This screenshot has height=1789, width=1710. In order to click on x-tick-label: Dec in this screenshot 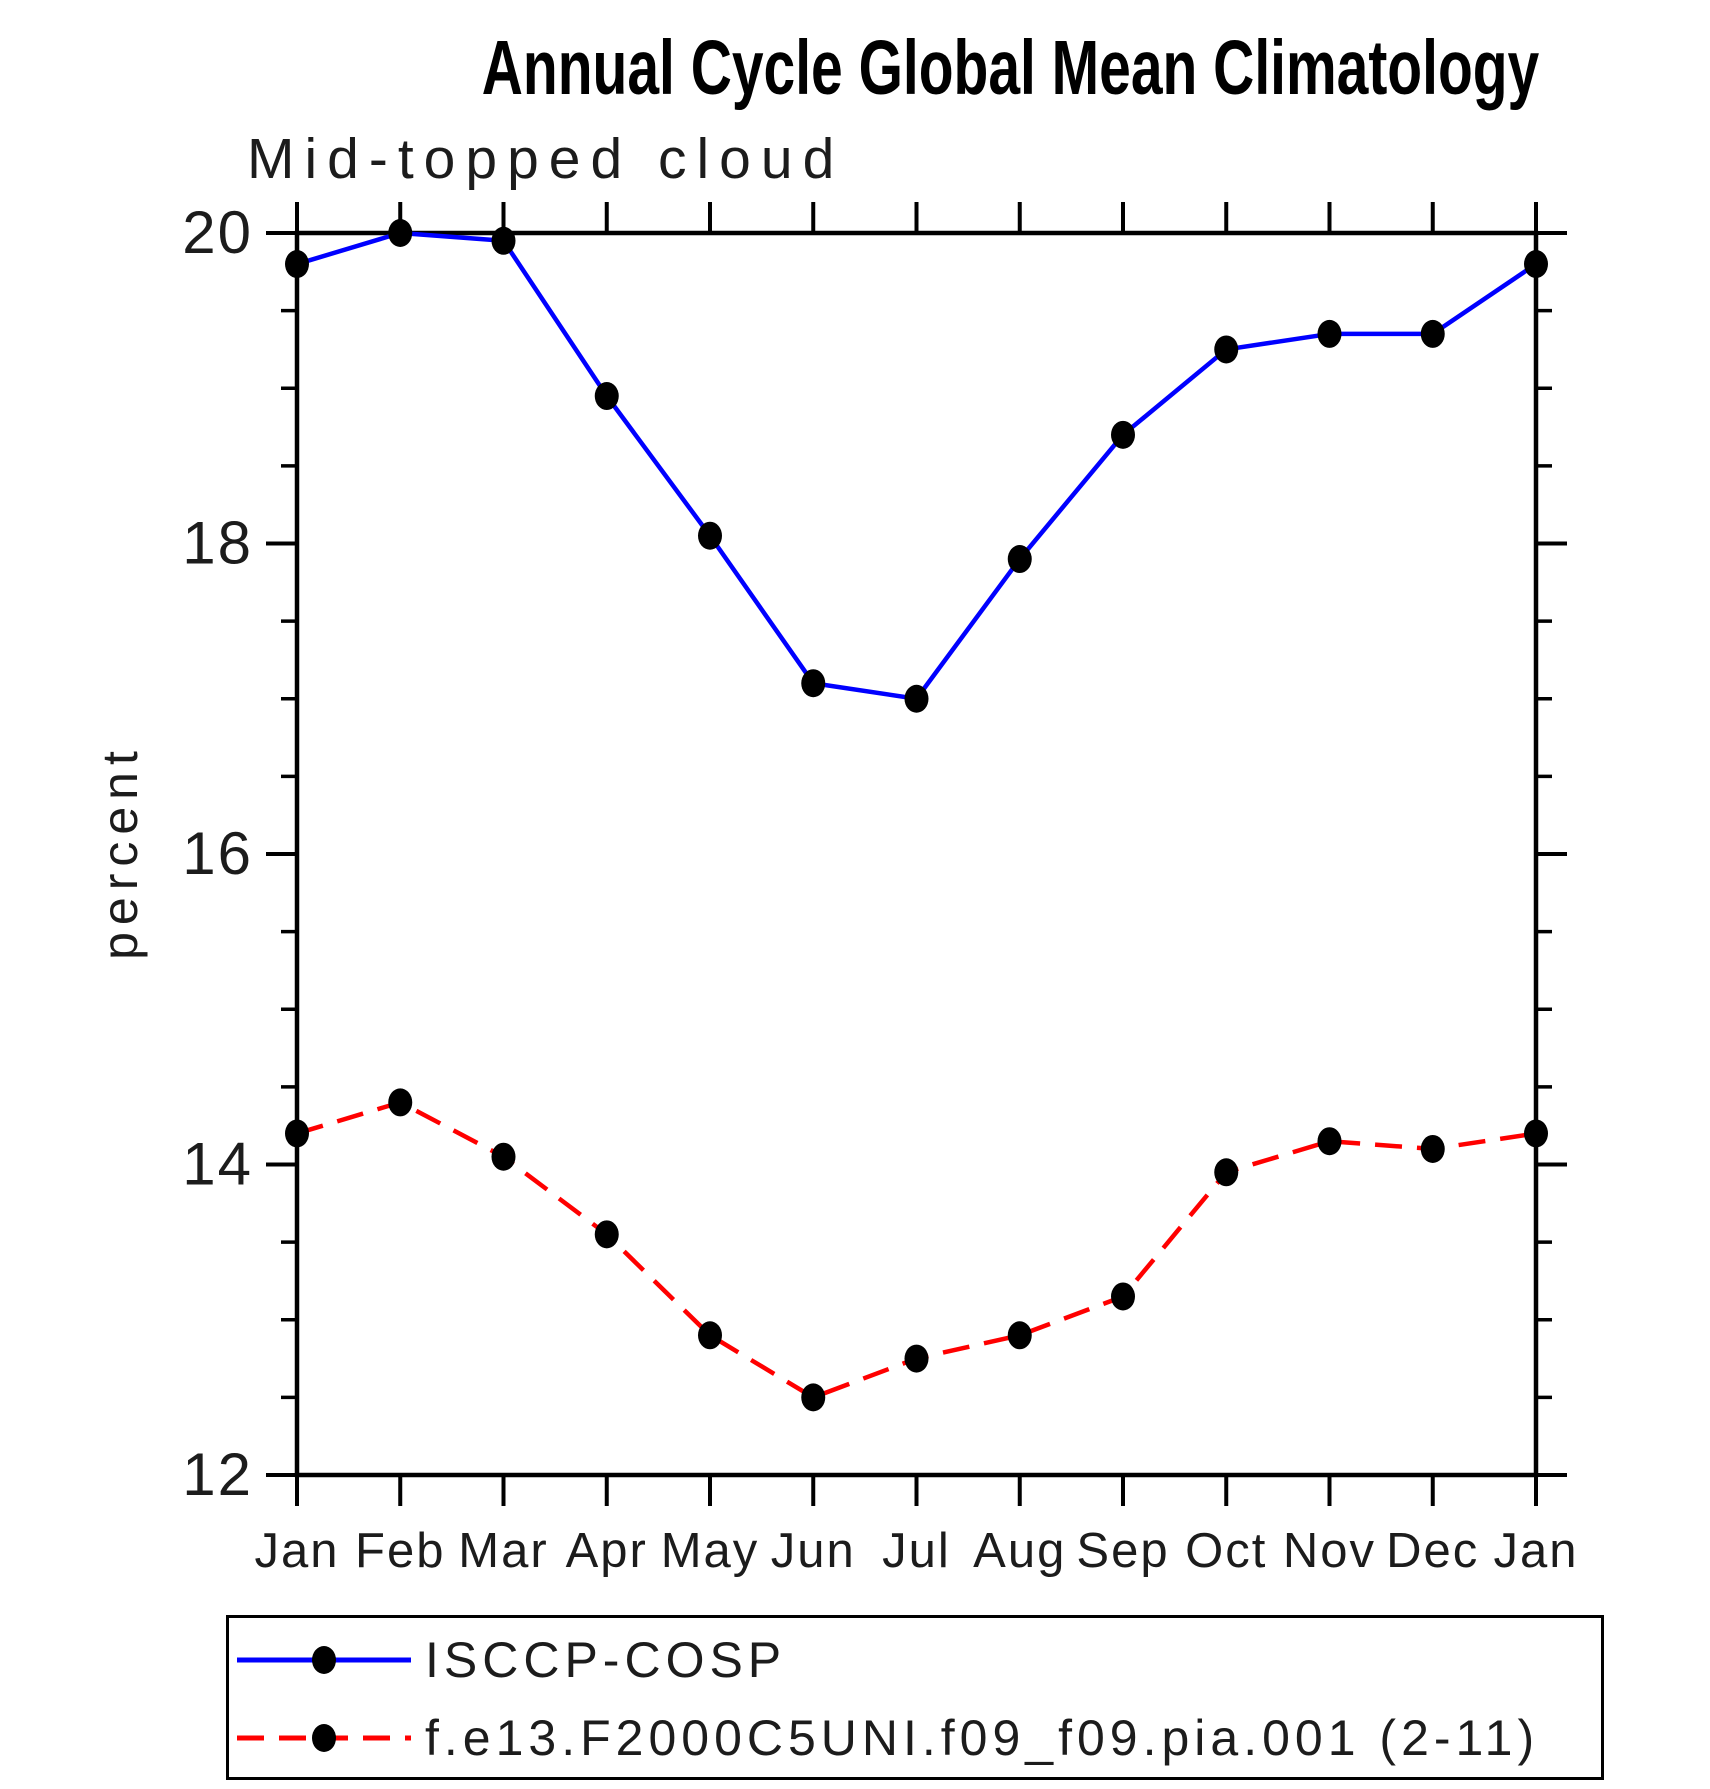, I will do `click(1432, 1551)`.